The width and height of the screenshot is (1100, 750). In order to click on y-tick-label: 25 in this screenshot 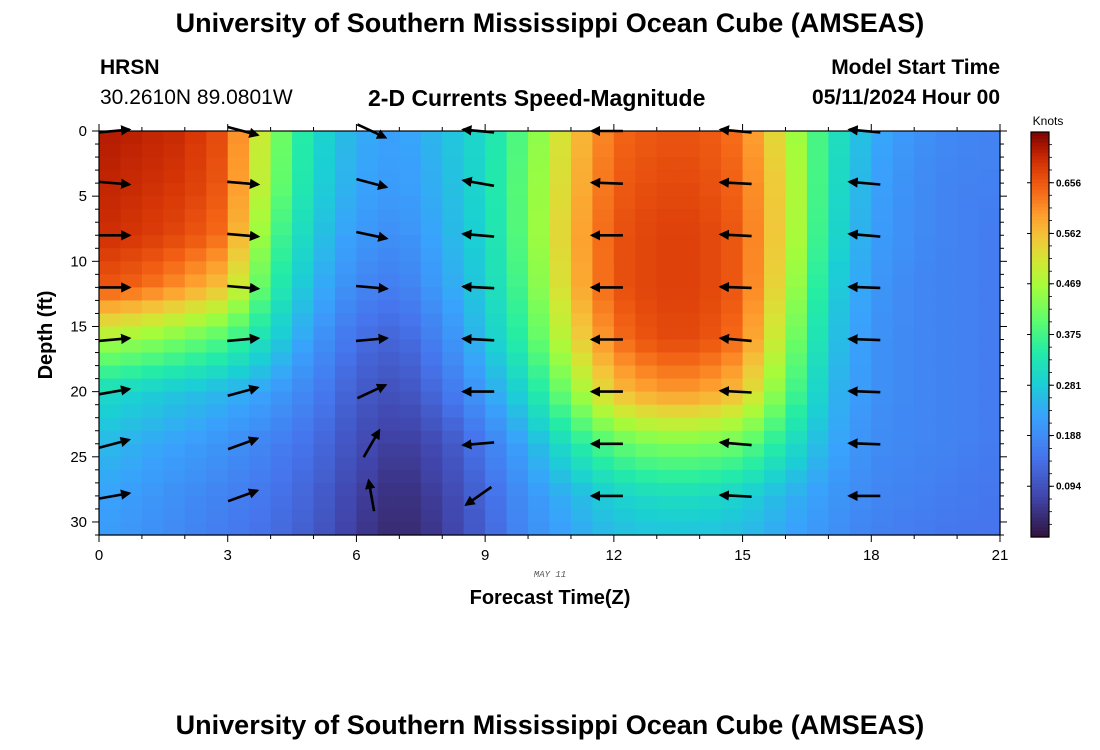, I will do `click(78, 457)`.